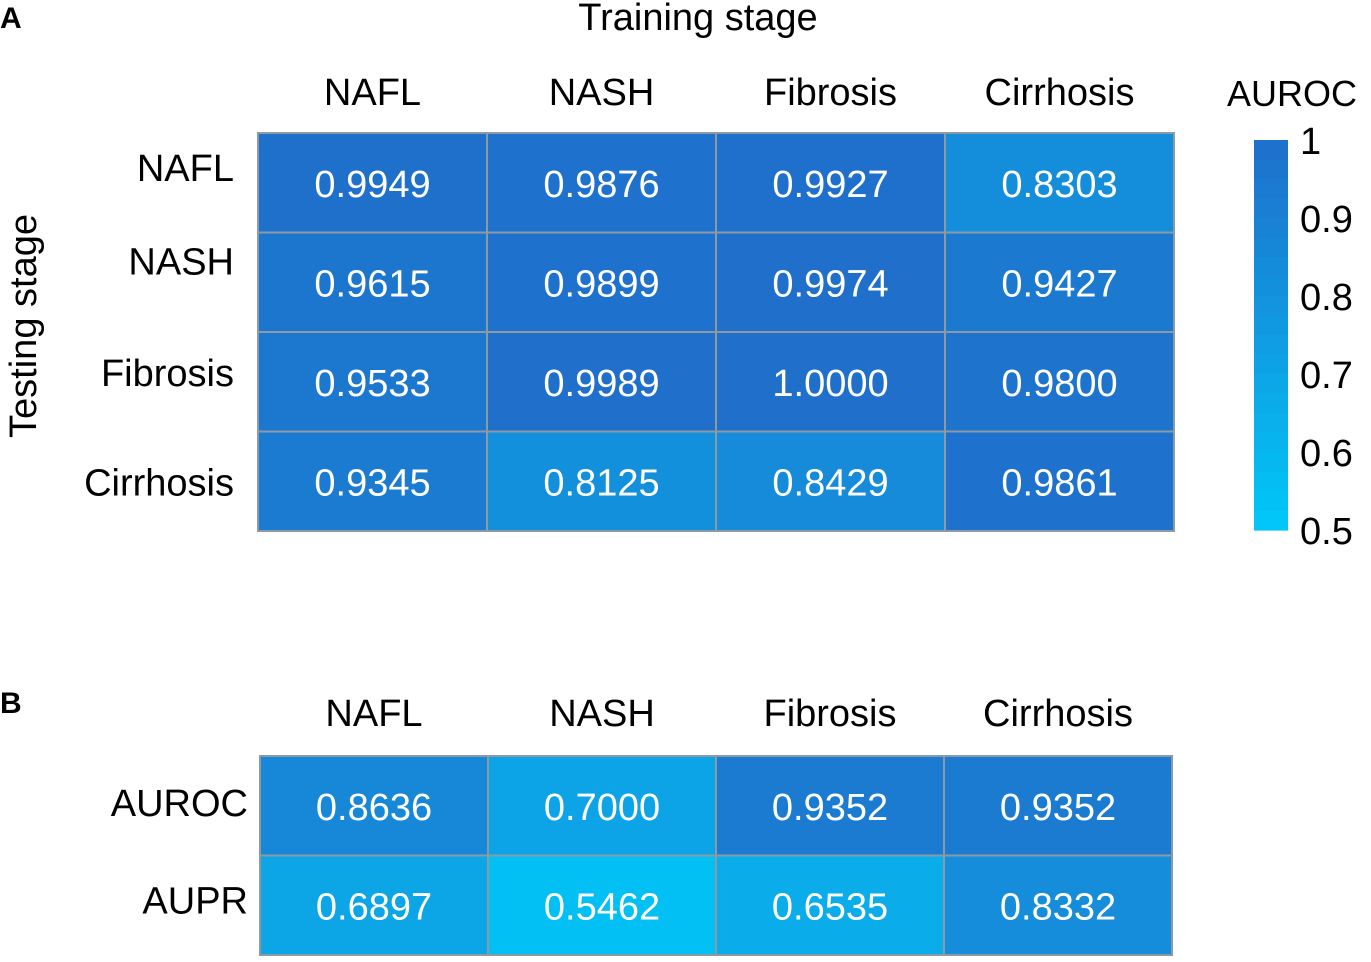 Image resolution: width=1371 pixels, height=962 pixels. I want to click on a-cell-r1-c4, so click(1059, 183).